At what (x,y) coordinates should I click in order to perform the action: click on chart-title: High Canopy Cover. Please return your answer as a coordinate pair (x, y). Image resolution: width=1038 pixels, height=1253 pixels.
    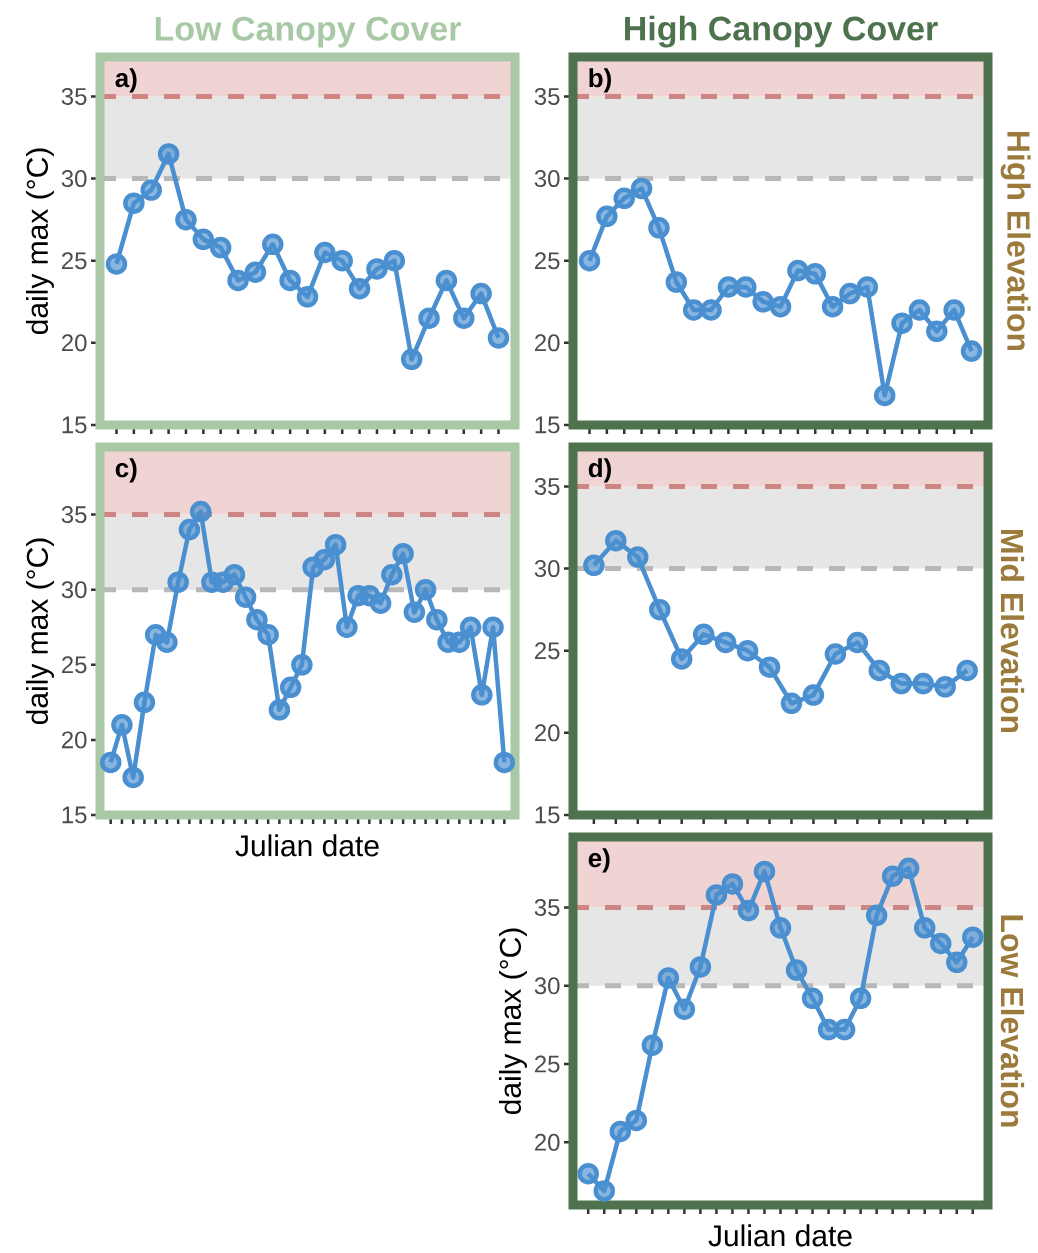
    Looking at the image, I should click on (781, 31).